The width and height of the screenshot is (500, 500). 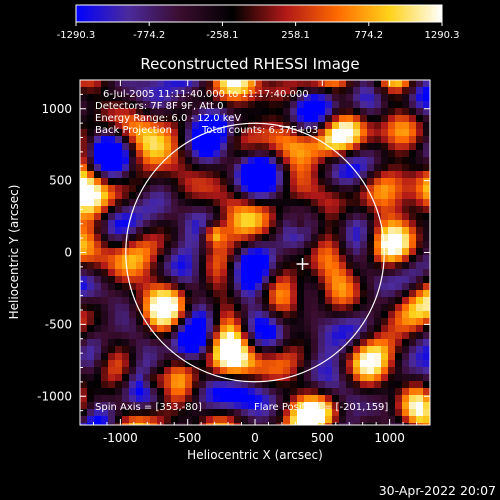 What do you see at coordinates (389, 438) in the screenshot?
I see `x-tick-label: 1000` at bounding box center [389, 438].